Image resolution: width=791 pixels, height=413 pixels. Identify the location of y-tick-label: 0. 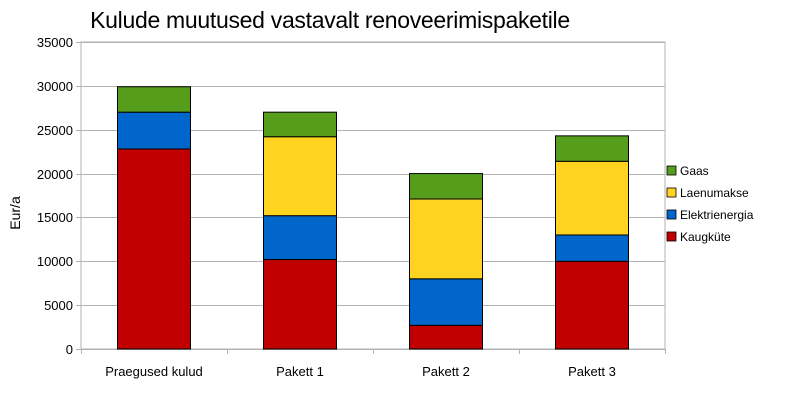
(69, 349).